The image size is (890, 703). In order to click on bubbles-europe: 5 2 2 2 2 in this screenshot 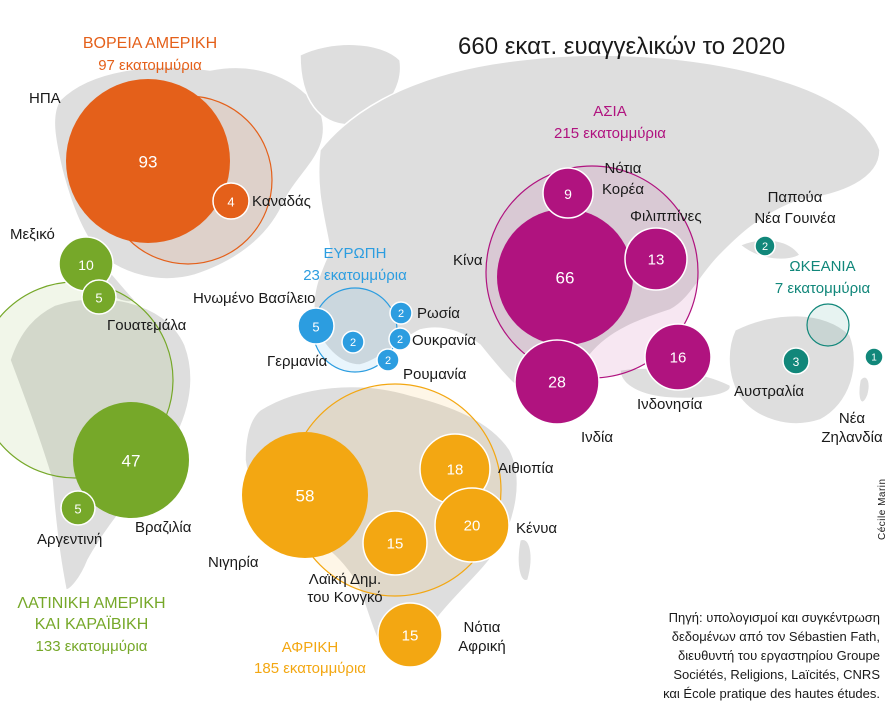, I will do `click(355, 336)`.